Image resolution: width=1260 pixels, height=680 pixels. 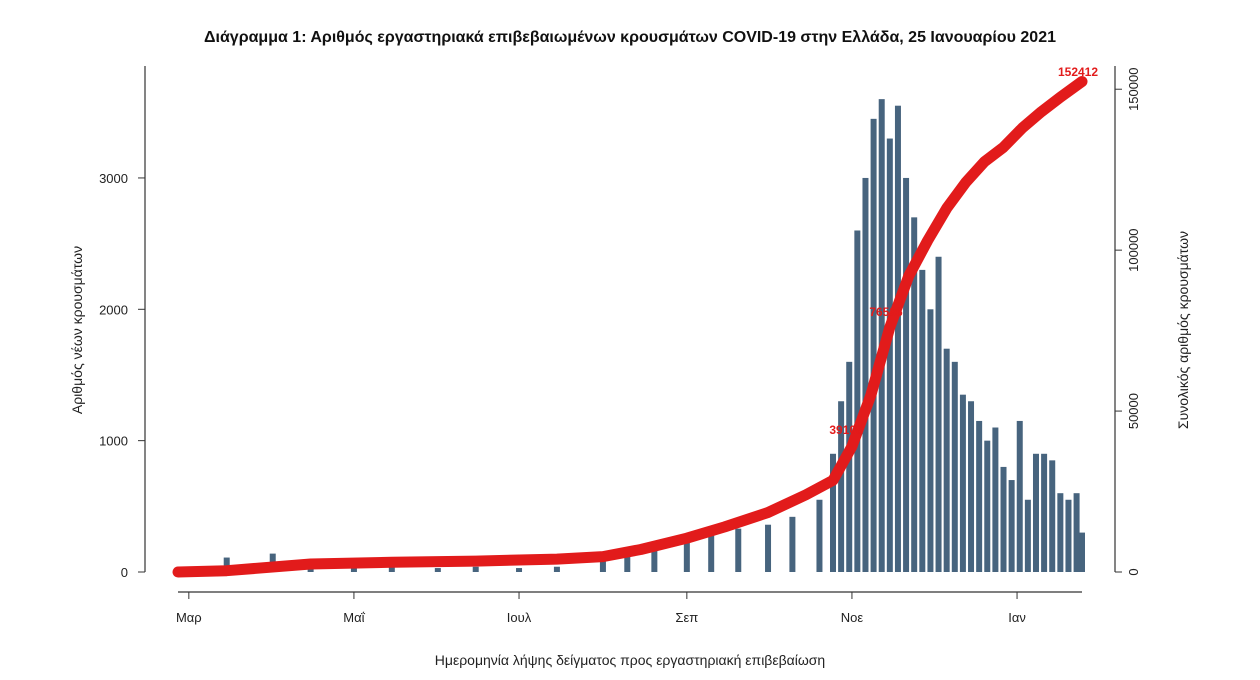 I want to click on x-tick-label: Νοε, so click(x=852, y=617).